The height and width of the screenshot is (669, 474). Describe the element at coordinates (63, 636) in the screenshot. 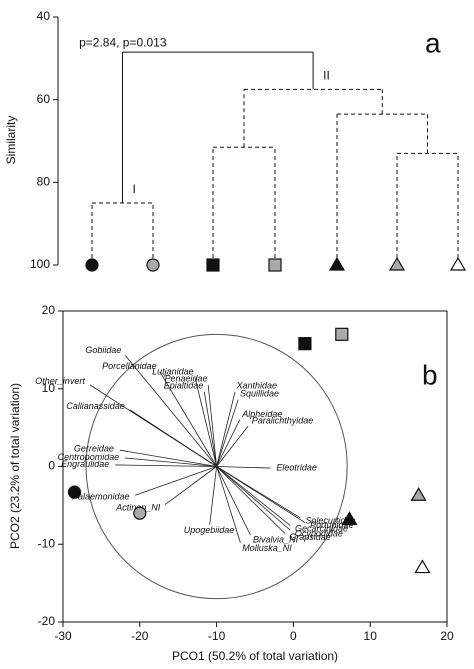

I see `x-tick-label: -30` at that location.